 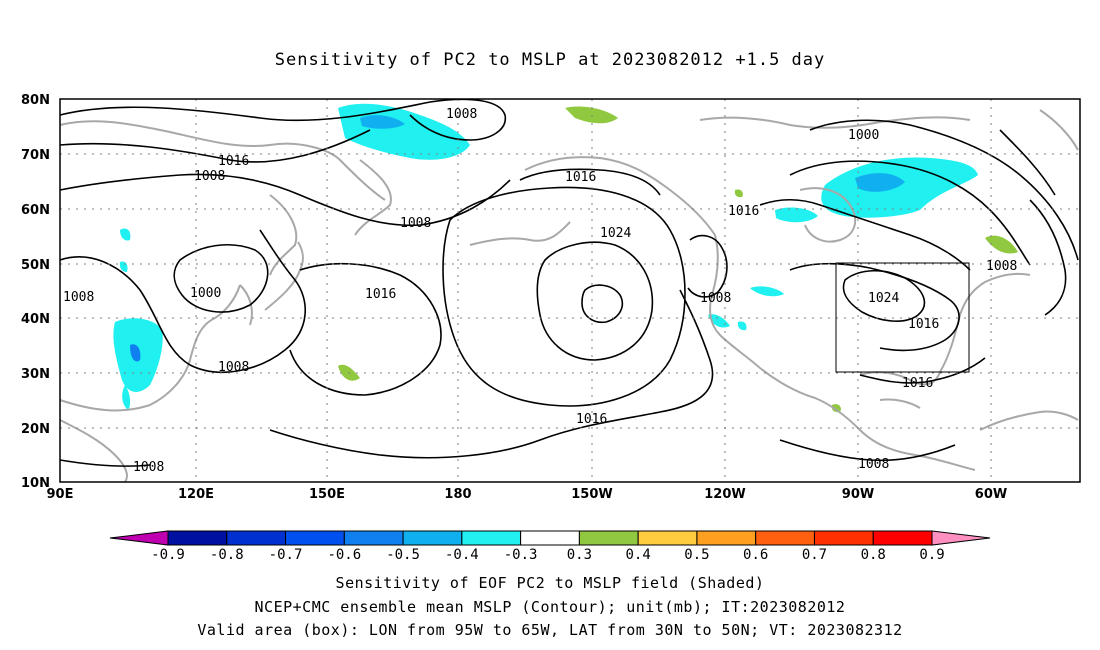 What do you see at coordinates (724, 494) in the screenshot?
I see `lon-label: 120W` at bounding box center [724, 494].